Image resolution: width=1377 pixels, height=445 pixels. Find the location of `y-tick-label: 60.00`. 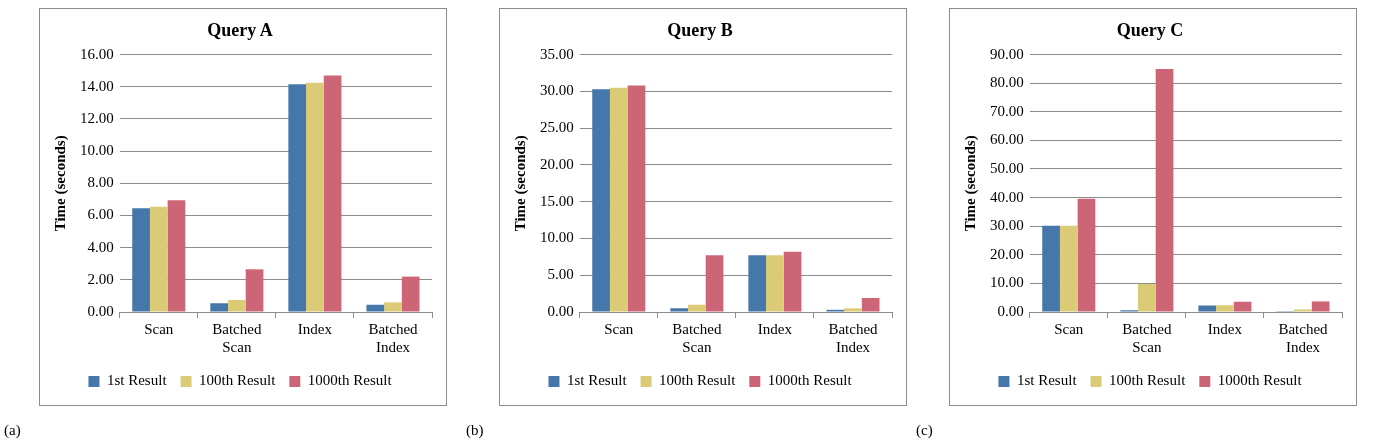

y-tick-label: 60.00 is located at coordinates (1007, 139).